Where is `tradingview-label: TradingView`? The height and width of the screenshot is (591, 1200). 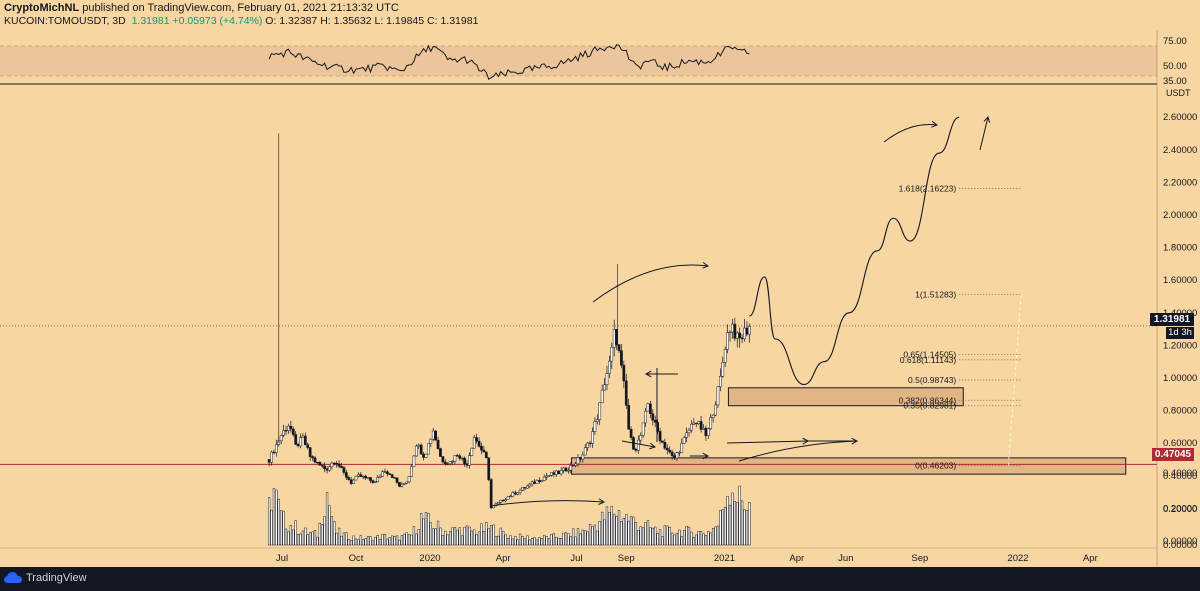 tradingview-label: TradingView is located at coordinates (56, 577).